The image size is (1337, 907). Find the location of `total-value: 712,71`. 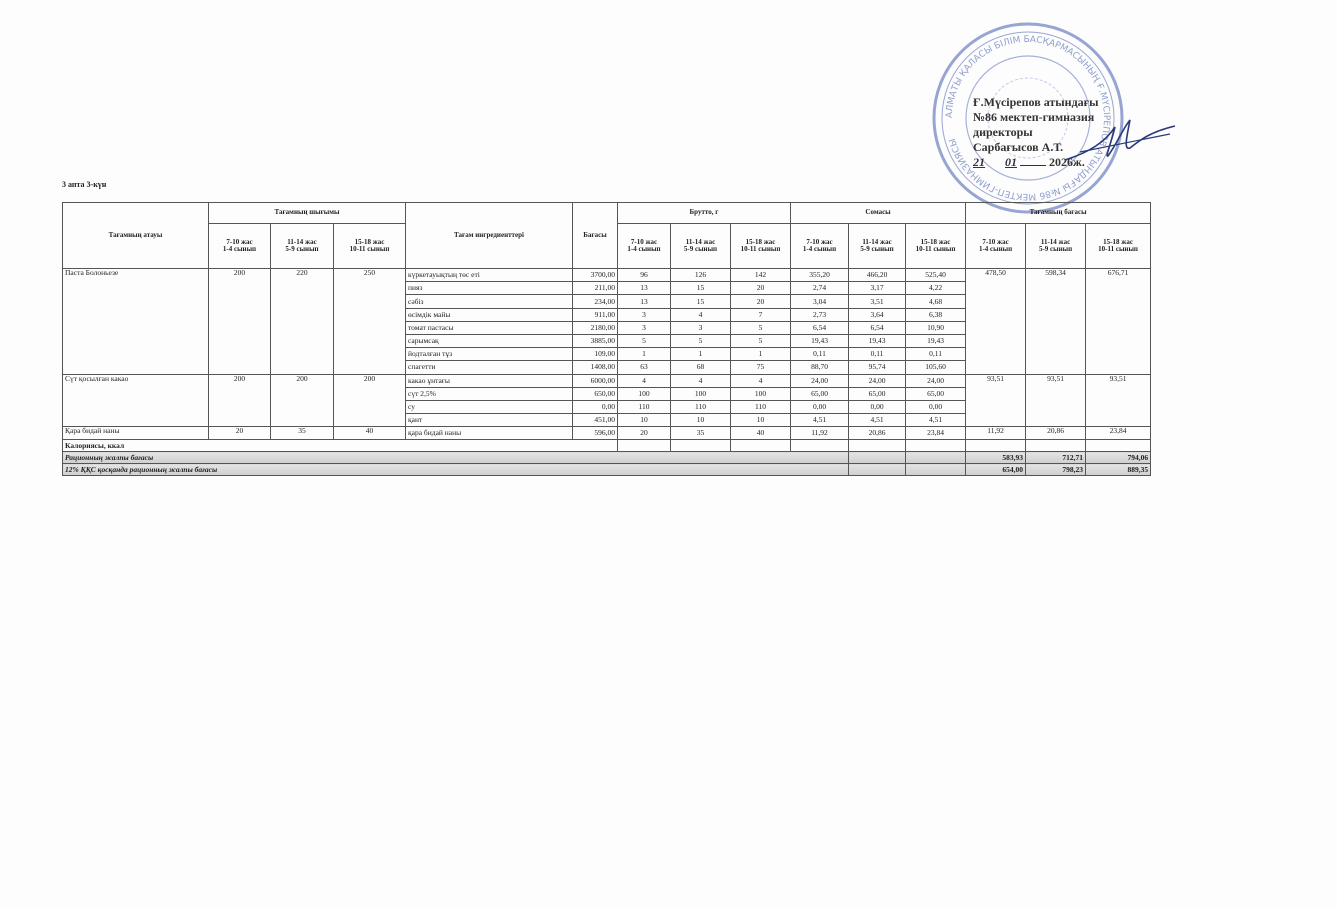

total-value: 712,71 is located at coordinates (1056, 458).